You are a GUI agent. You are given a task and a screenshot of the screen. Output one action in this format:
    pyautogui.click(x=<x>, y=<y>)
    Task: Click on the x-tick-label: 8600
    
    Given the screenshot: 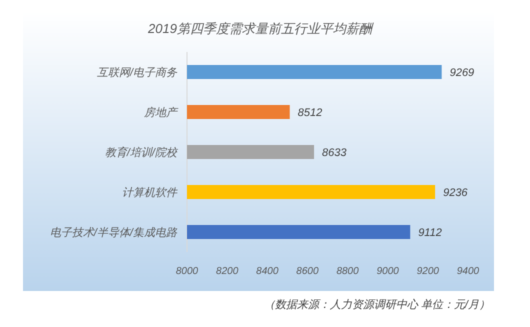 What is the action you would take?
    pyautogui.click(x=307, y=271)
    